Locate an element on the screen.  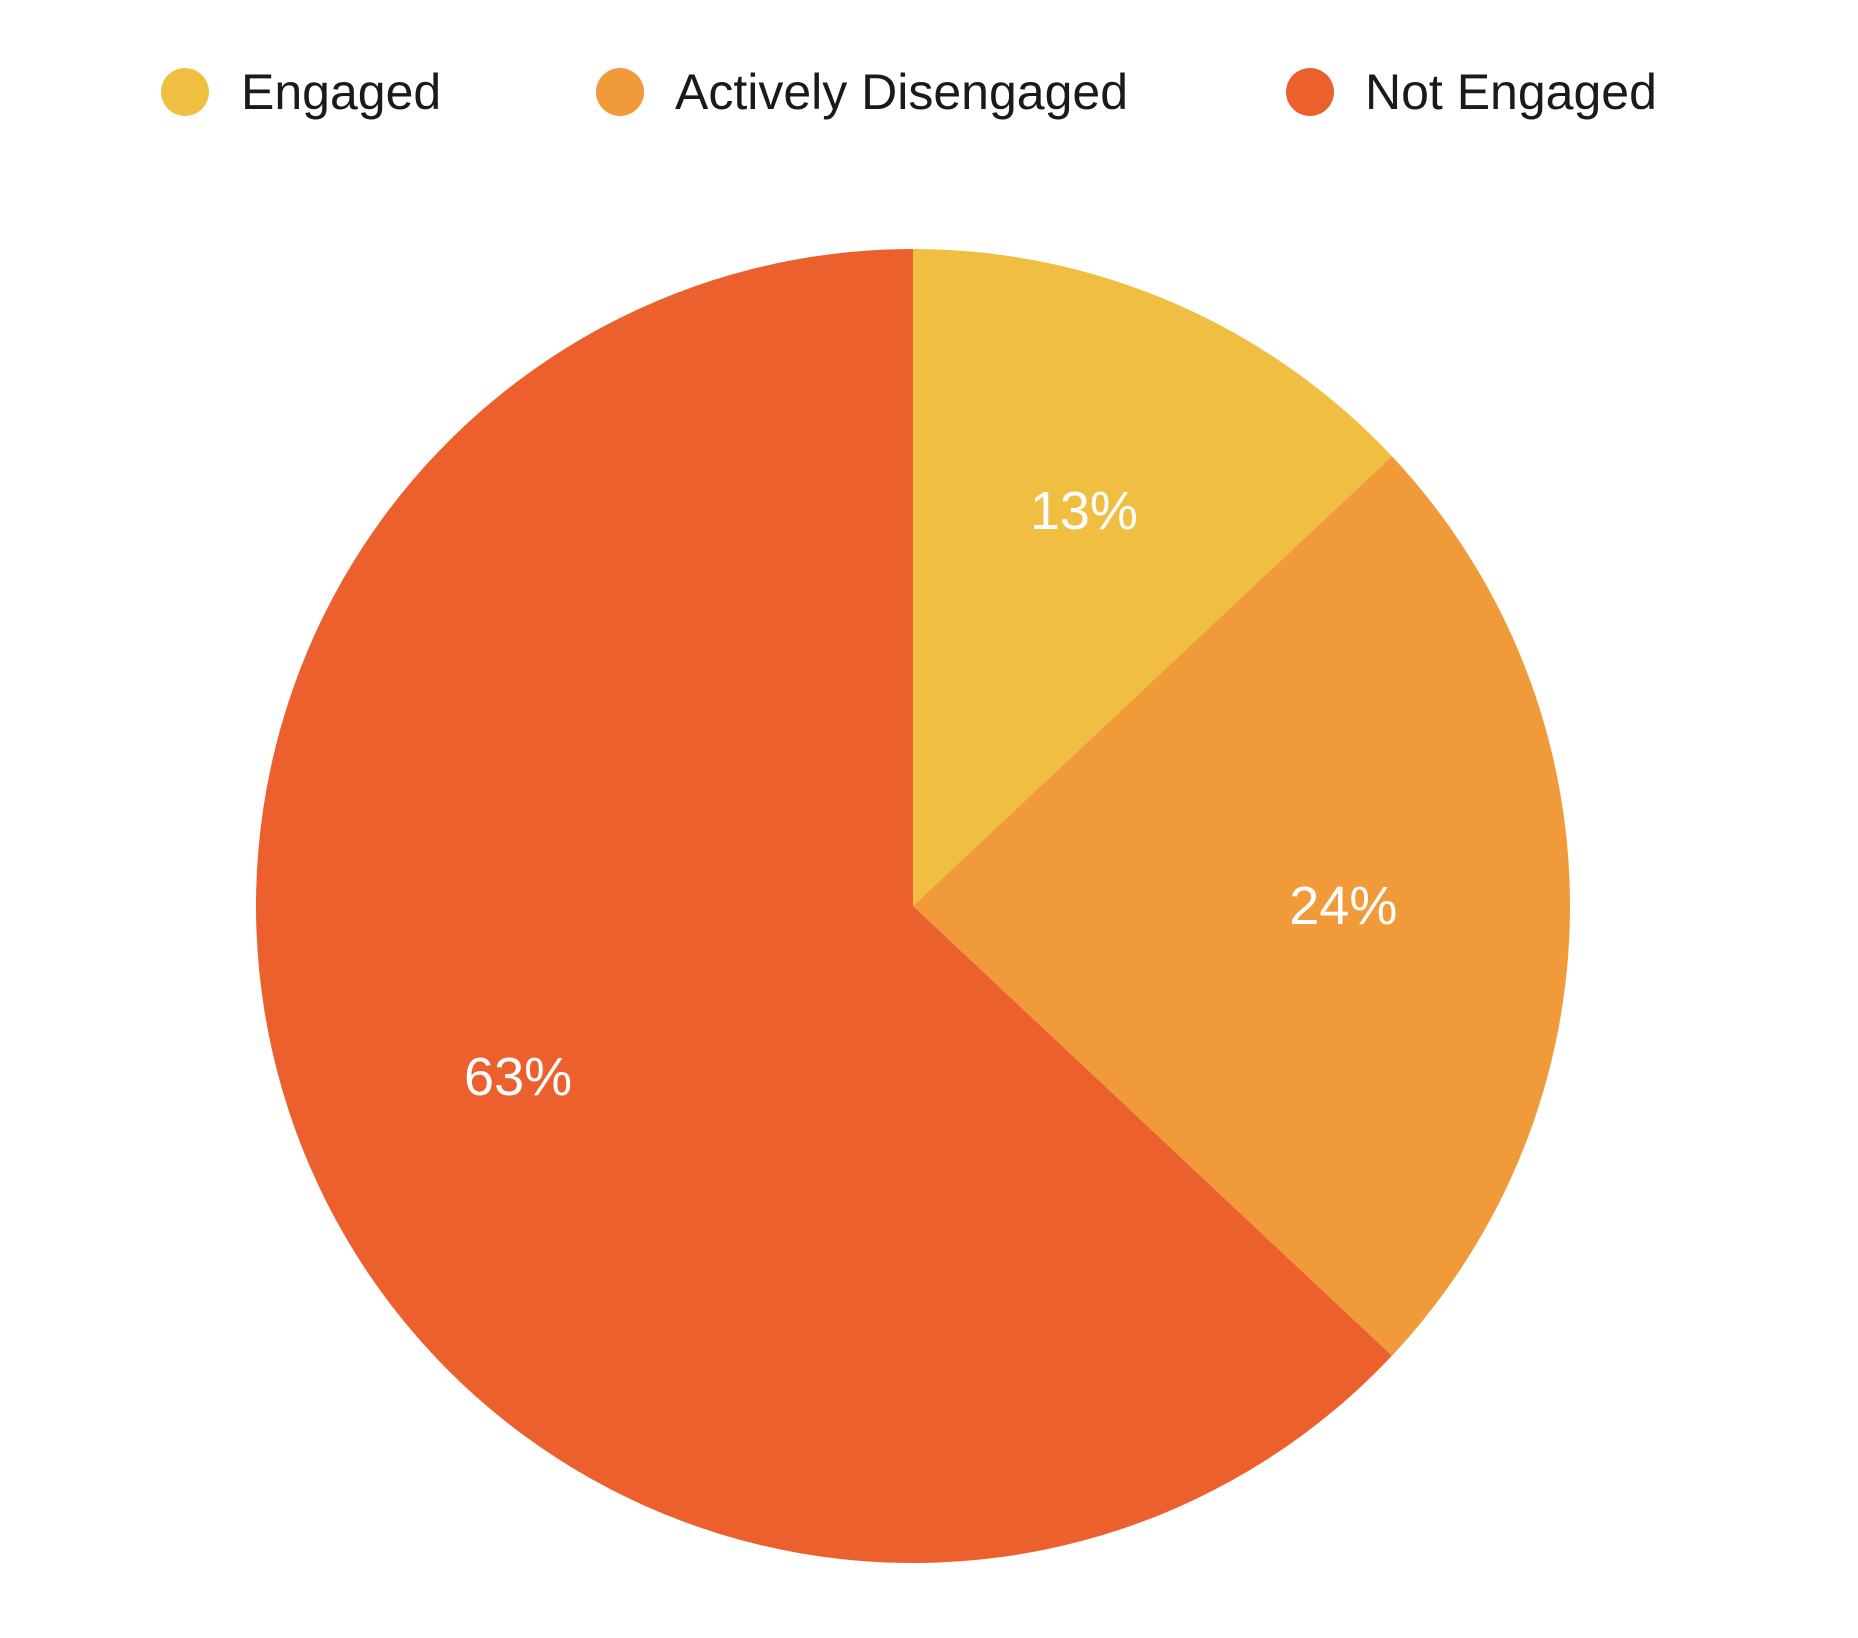
slice-label-not-engaged: 63% is located at coordinates (518, 1077).